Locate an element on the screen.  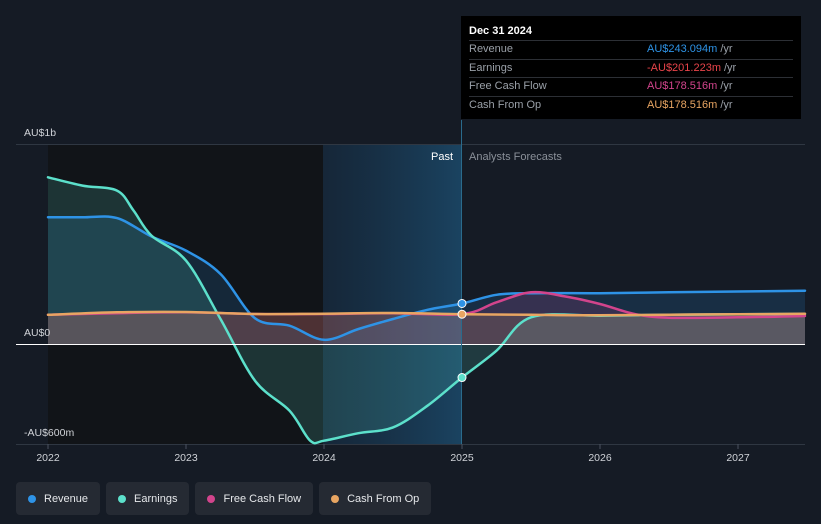
x-tick-label: 2024 is located at coordinates (324, 458).